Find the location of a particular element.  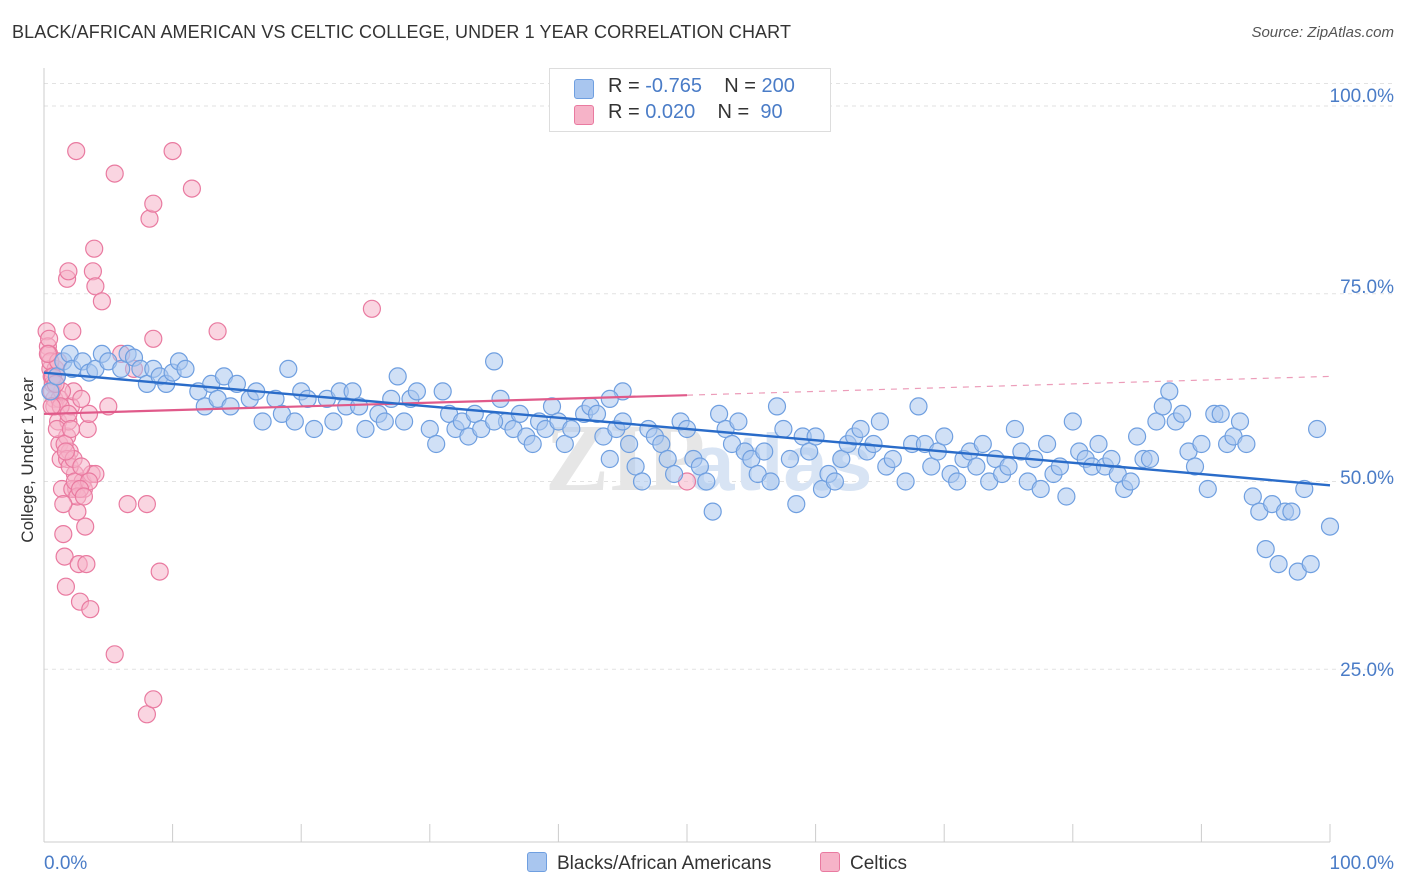

source-note: Source: ZipAtlas.com is located at coordinates (1322, 32).